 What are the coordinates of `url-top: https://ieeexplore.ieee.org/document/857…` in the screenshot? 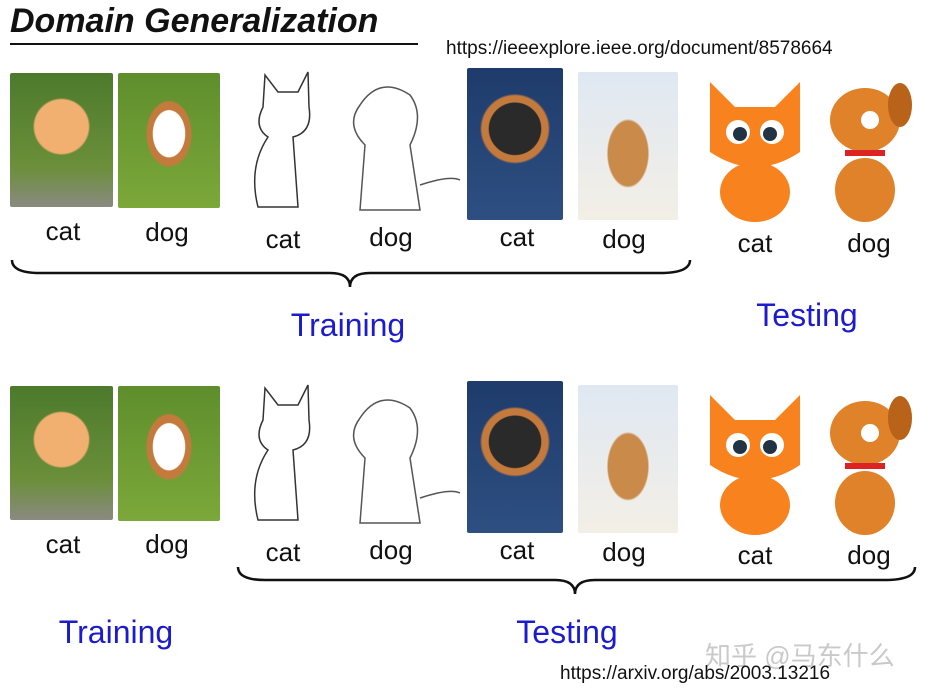 It's located at (639, 48).